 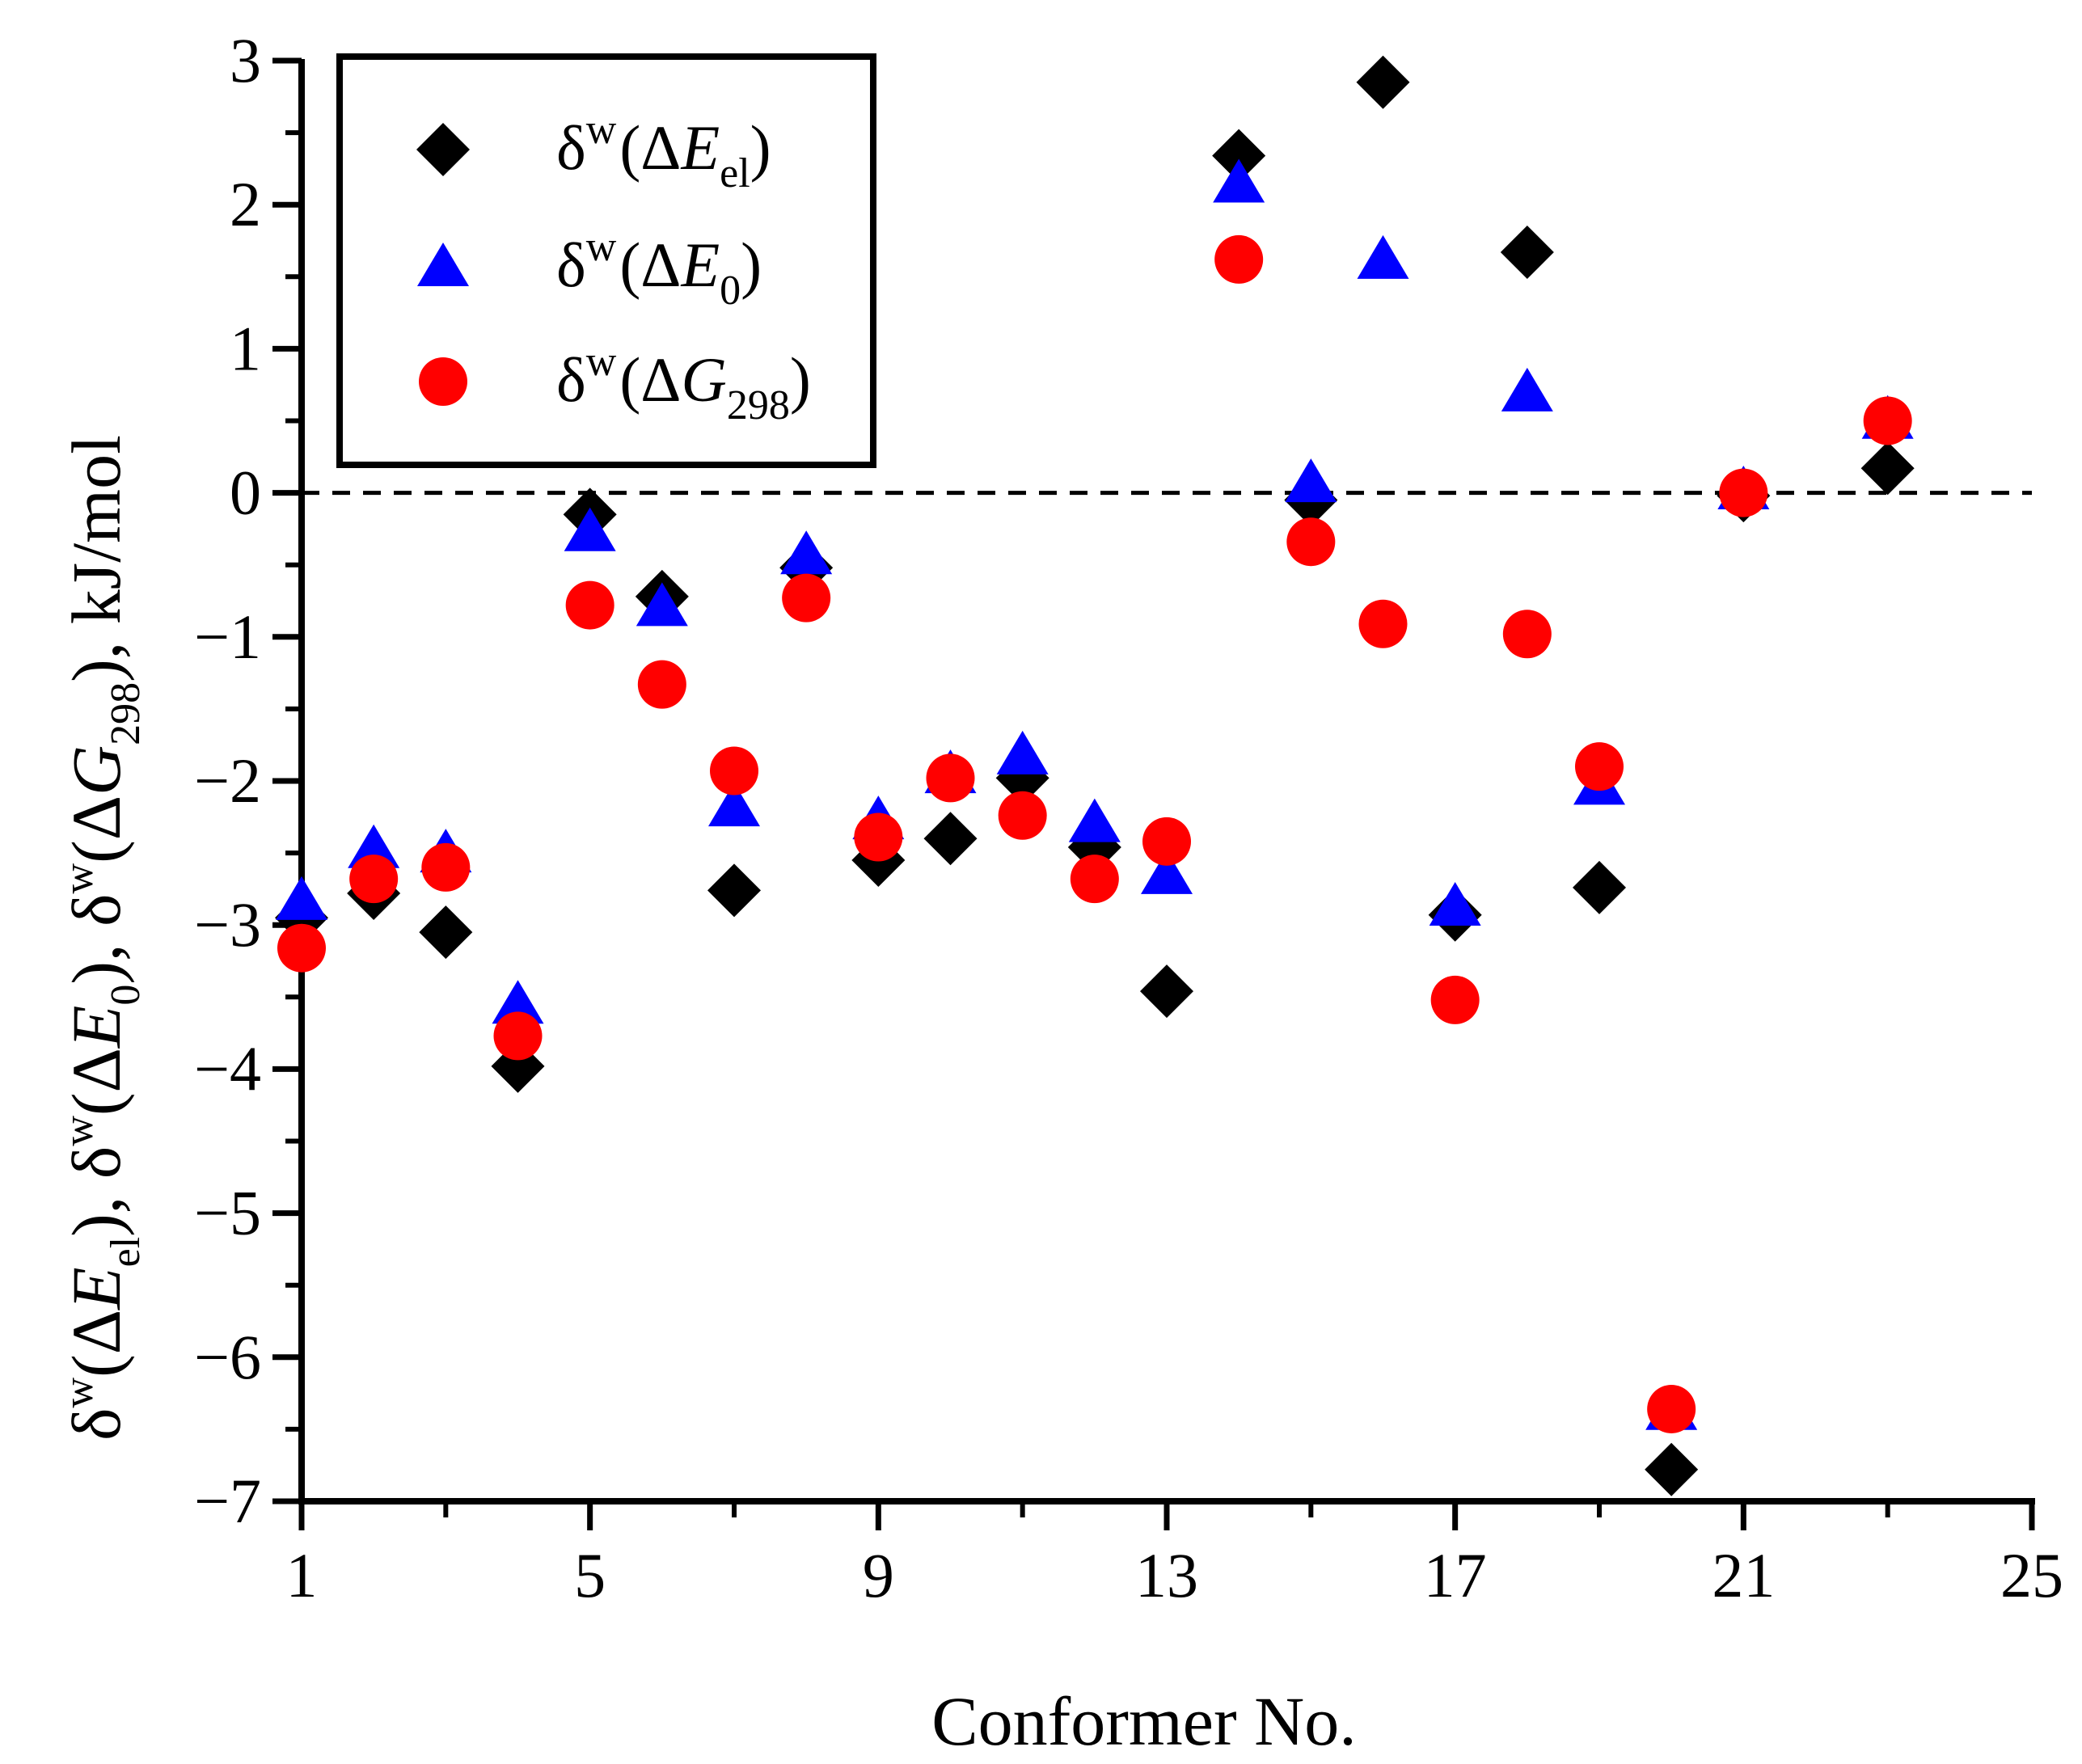 What do you see at coordinates (443, 150) in the screenshot?
I see `legend-eel-marker` at bounding box center [443, 150].